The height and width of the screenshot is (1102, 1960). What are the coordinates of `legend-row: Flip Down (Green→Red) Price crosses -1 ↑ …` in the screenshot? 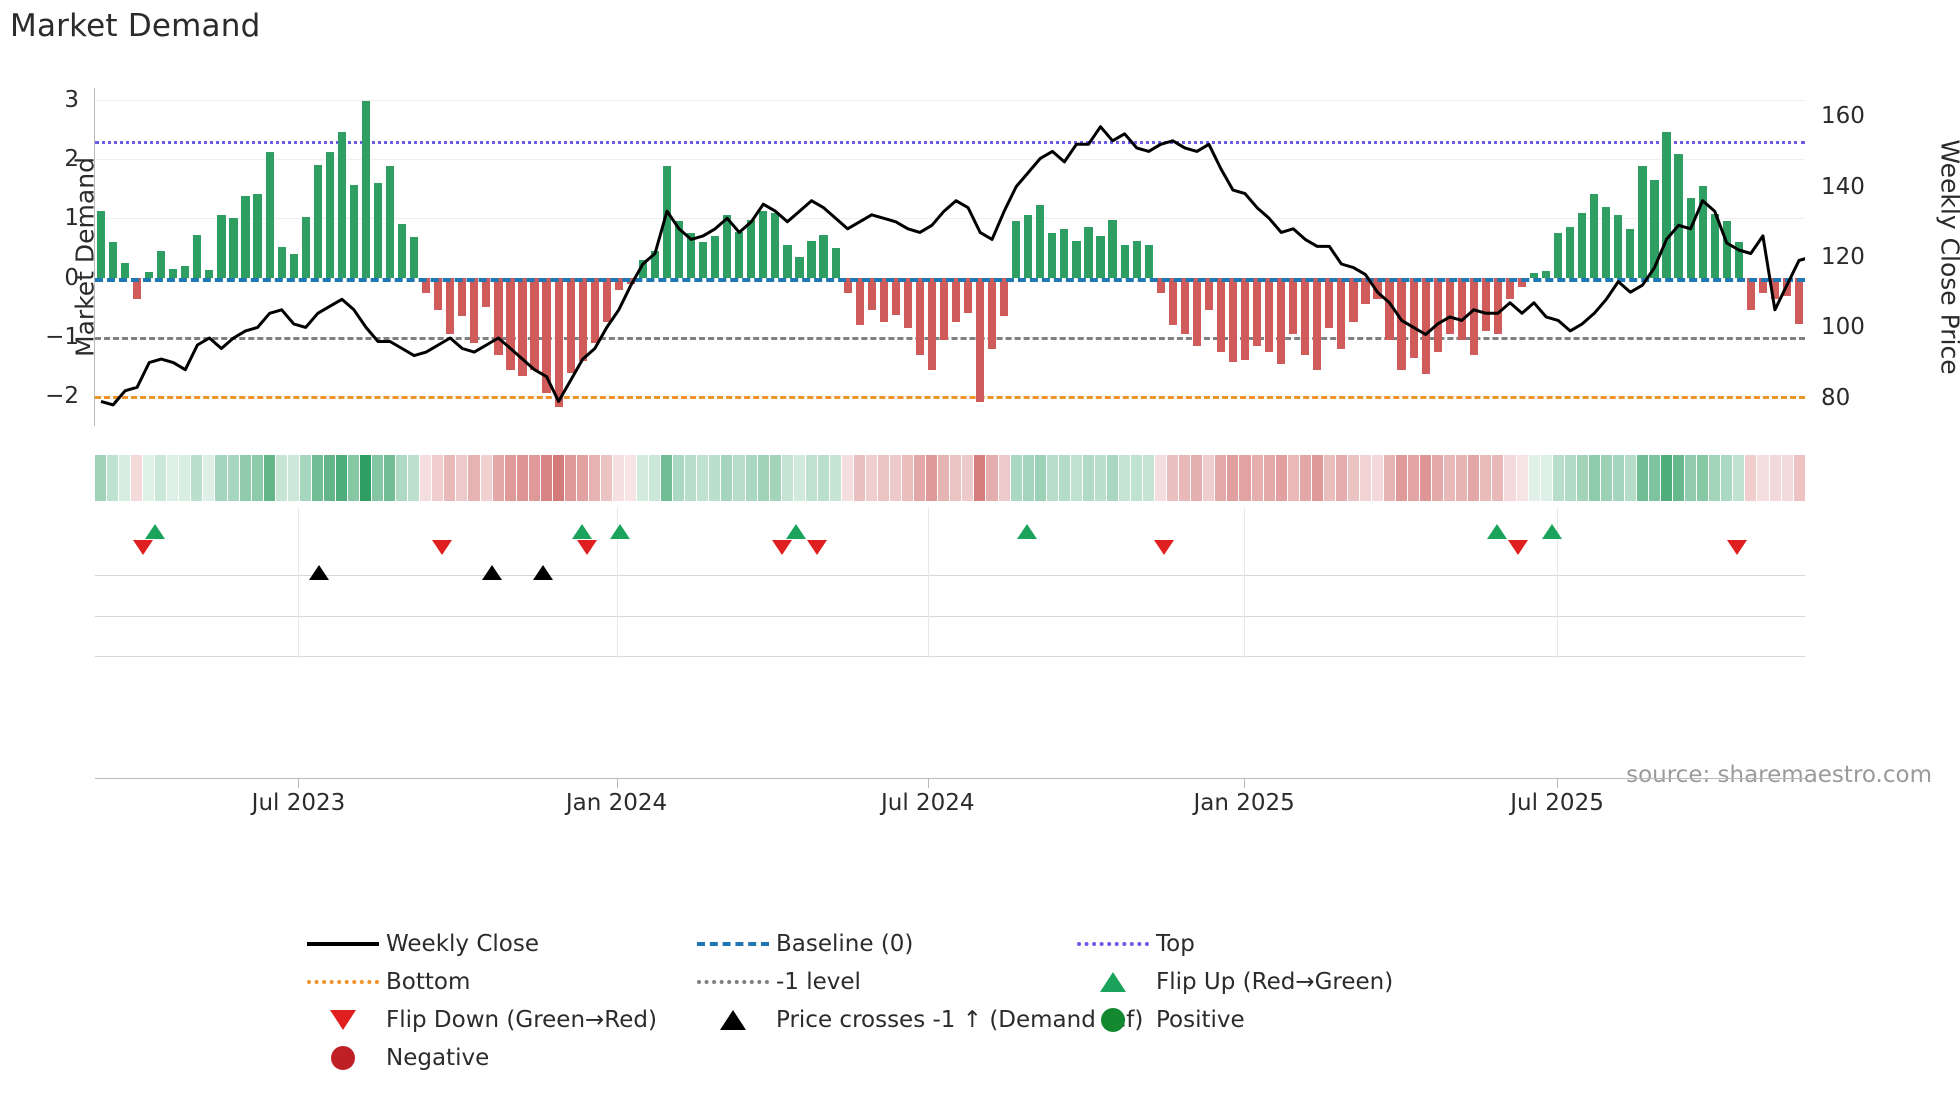 It's located at (980, 1020).